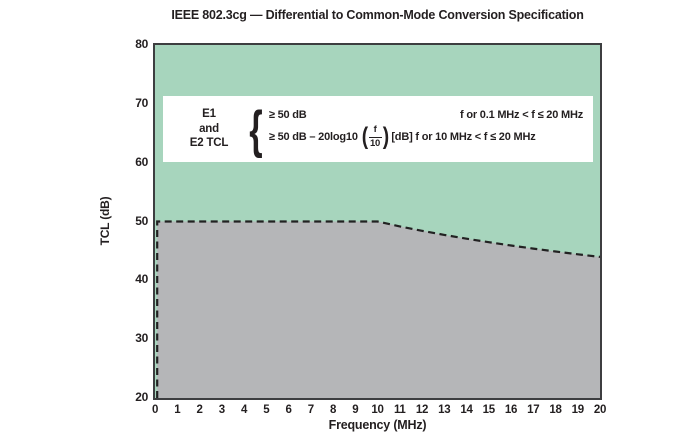  I want to click on y-tick-label-70: 70, so click(141, 102).